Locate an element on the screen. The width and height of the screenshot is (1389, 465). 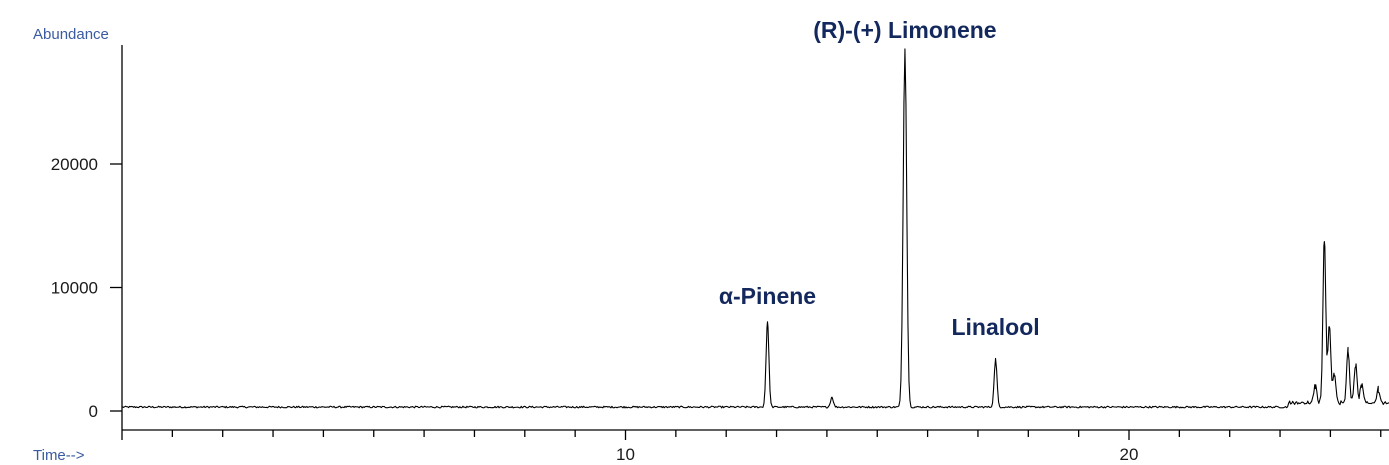
x-tick-label: 10 is located at coordinates (625, 454).